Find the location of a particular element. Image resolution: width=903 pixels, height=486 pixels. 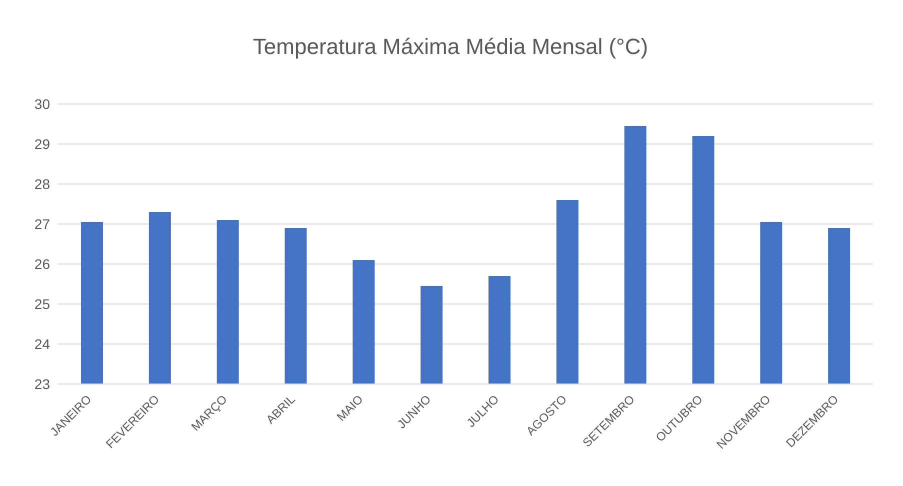

y-tick-label: 30 is located at coordinates (42, 104).